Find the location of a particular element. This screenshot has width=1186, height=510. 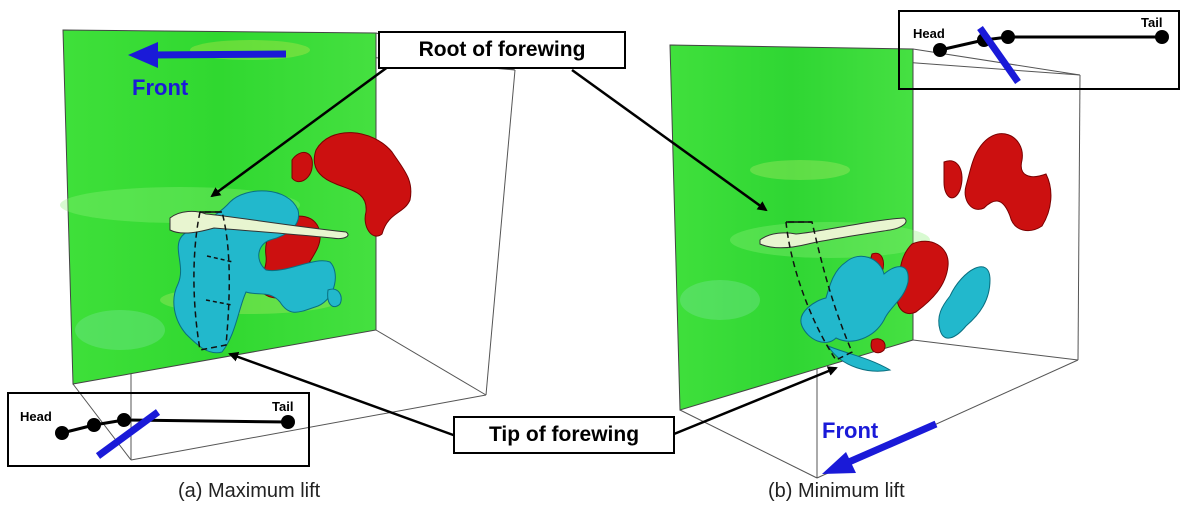

inset-b-tail-label: Tail is located at coordinates (1152, 22).